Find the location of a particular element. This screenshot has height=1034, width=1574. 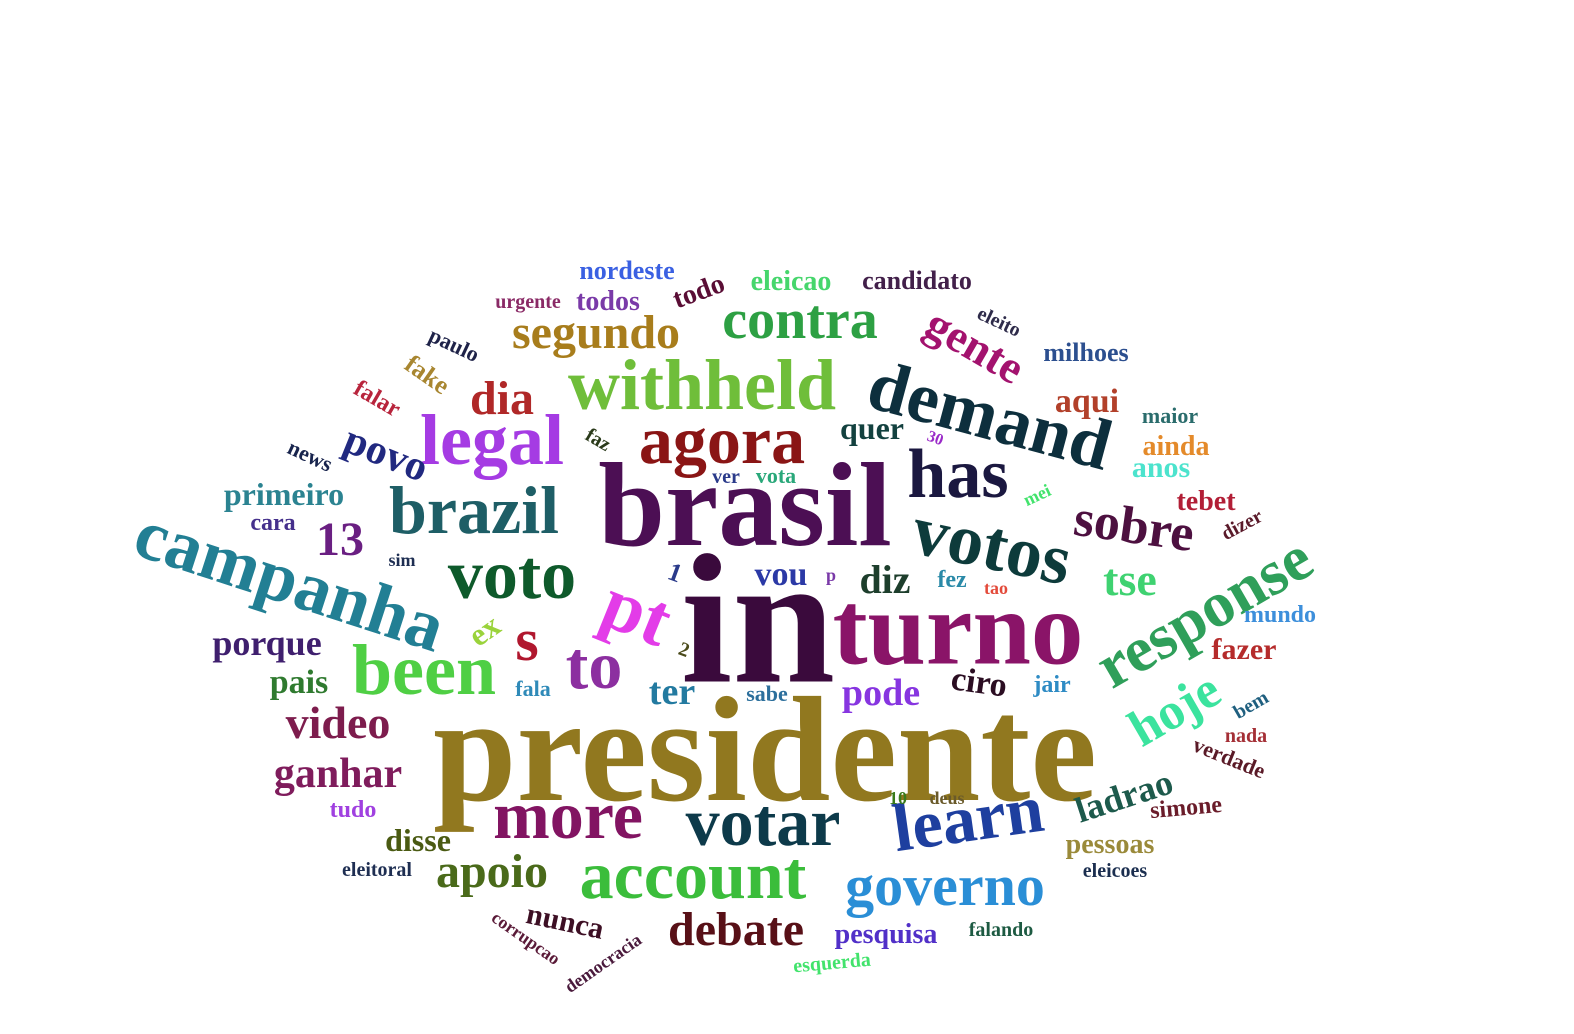

cloud-word: urgente is located at coordinates (528, 302).